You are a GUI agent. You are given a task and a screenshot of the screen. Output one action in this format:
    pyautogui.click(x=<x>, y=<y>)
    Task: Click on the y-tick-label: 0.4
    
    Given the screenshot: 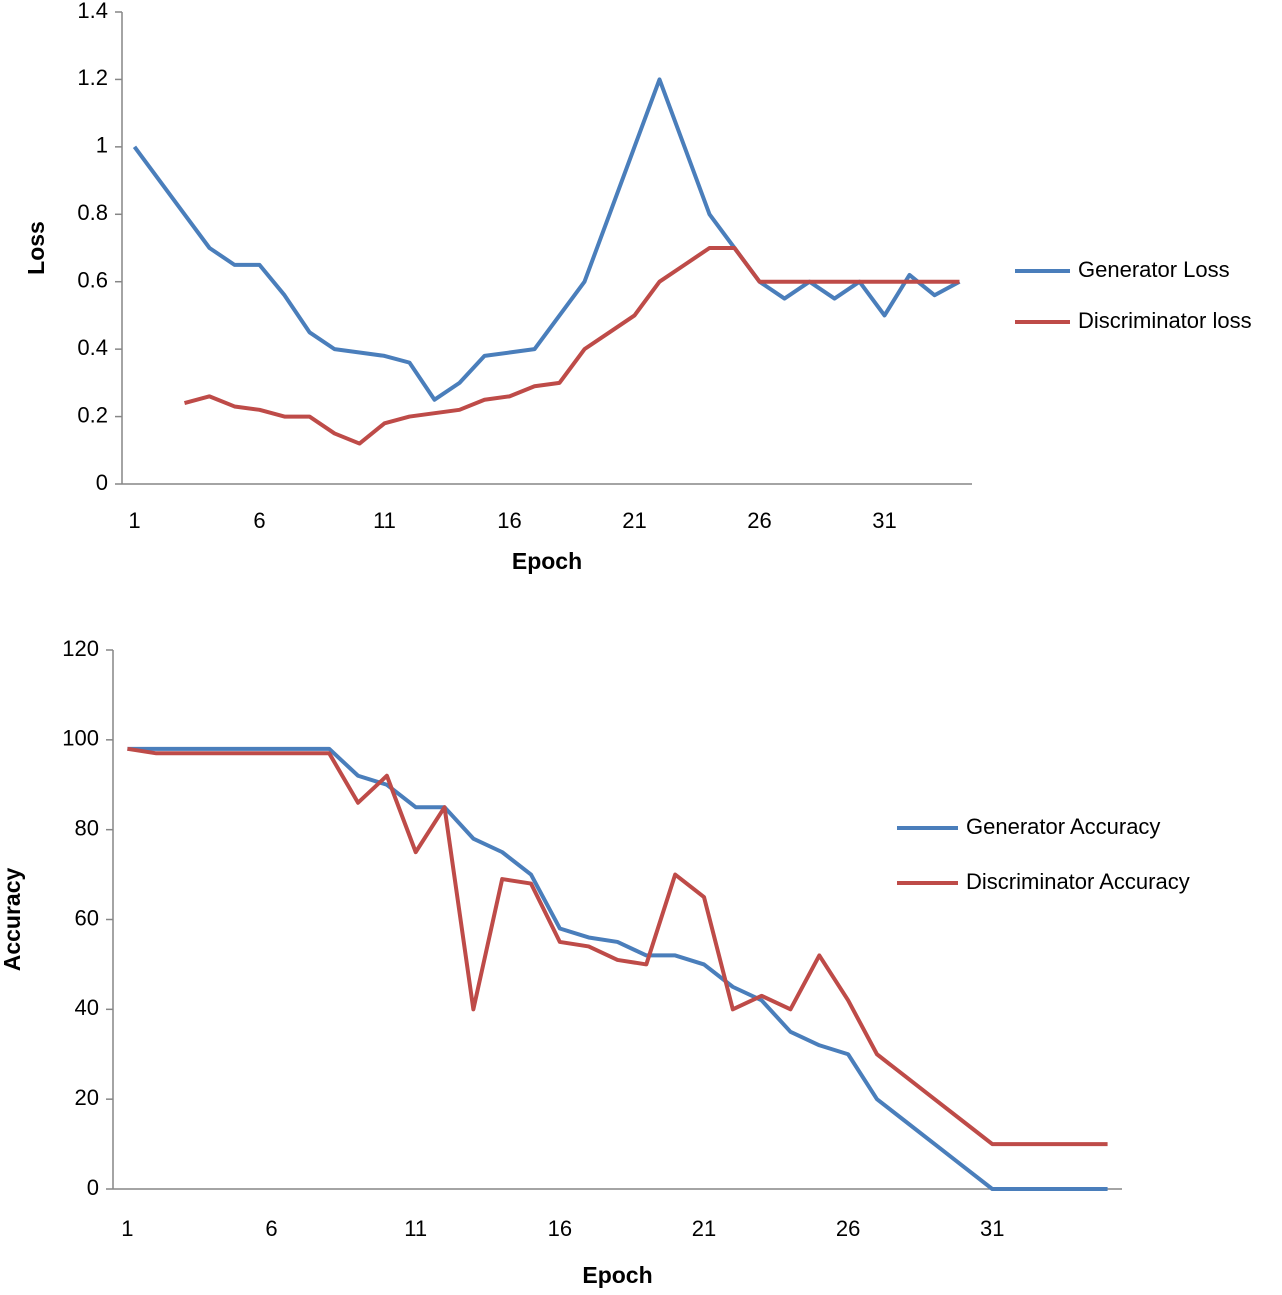 What is the action you would take?
    pyautogui.click(x=92, y=347)
    